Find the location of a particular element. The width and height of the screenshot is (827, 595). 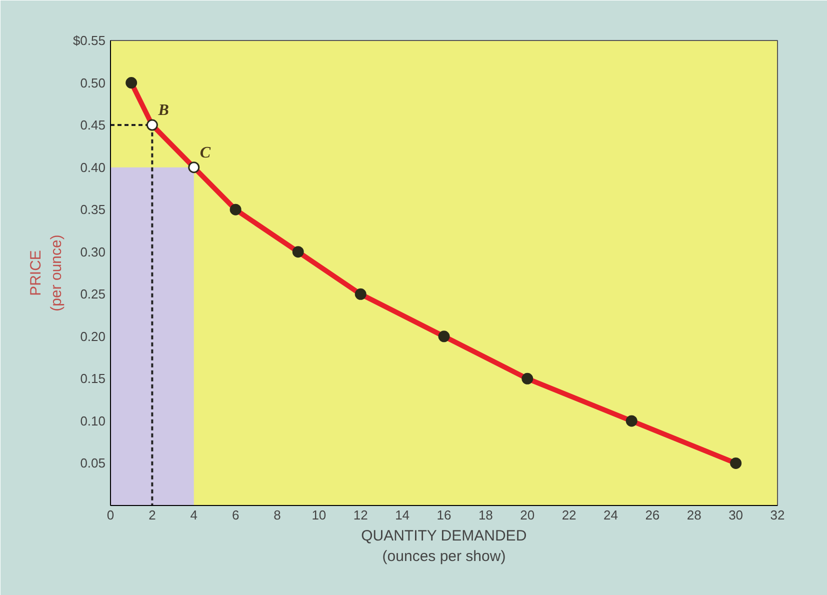

x-tick-label: 10 is located at coordinates (319, 515).